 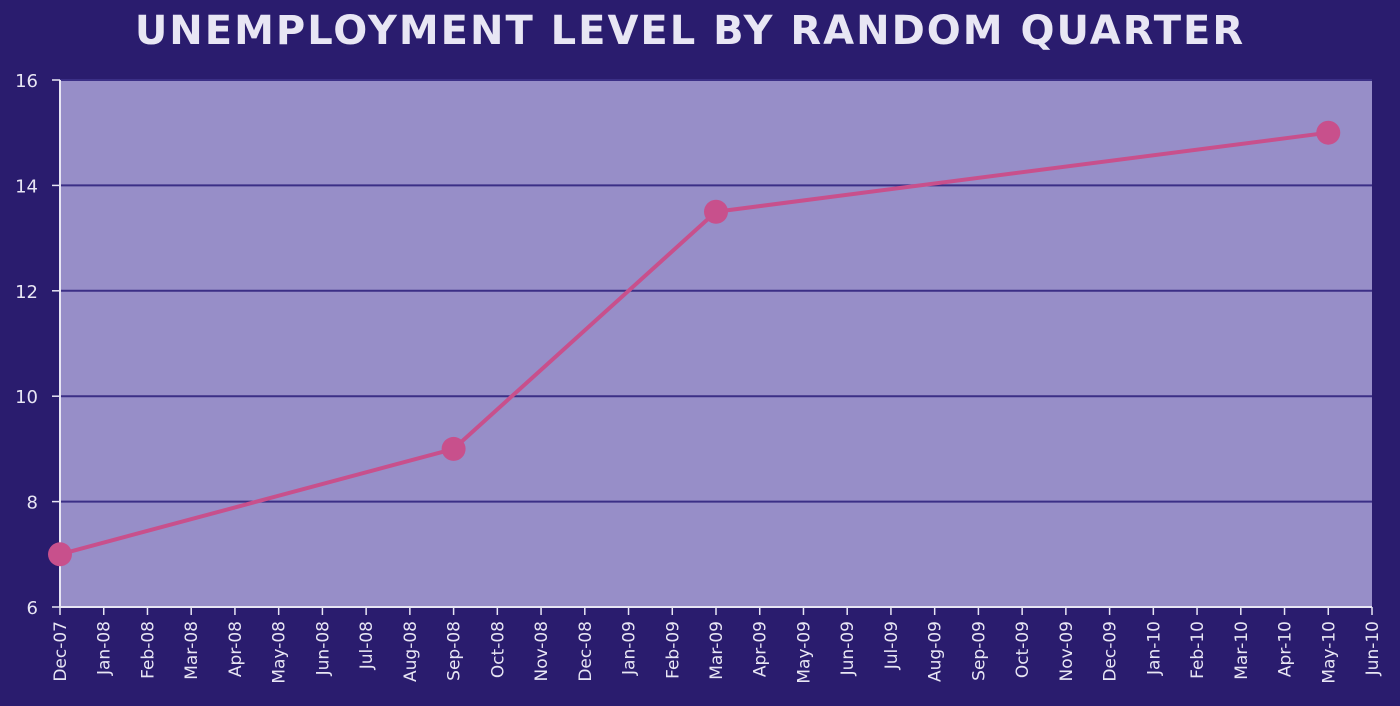 I want to click on x-tick-label: Jan-08, so click(x=105, y=648).